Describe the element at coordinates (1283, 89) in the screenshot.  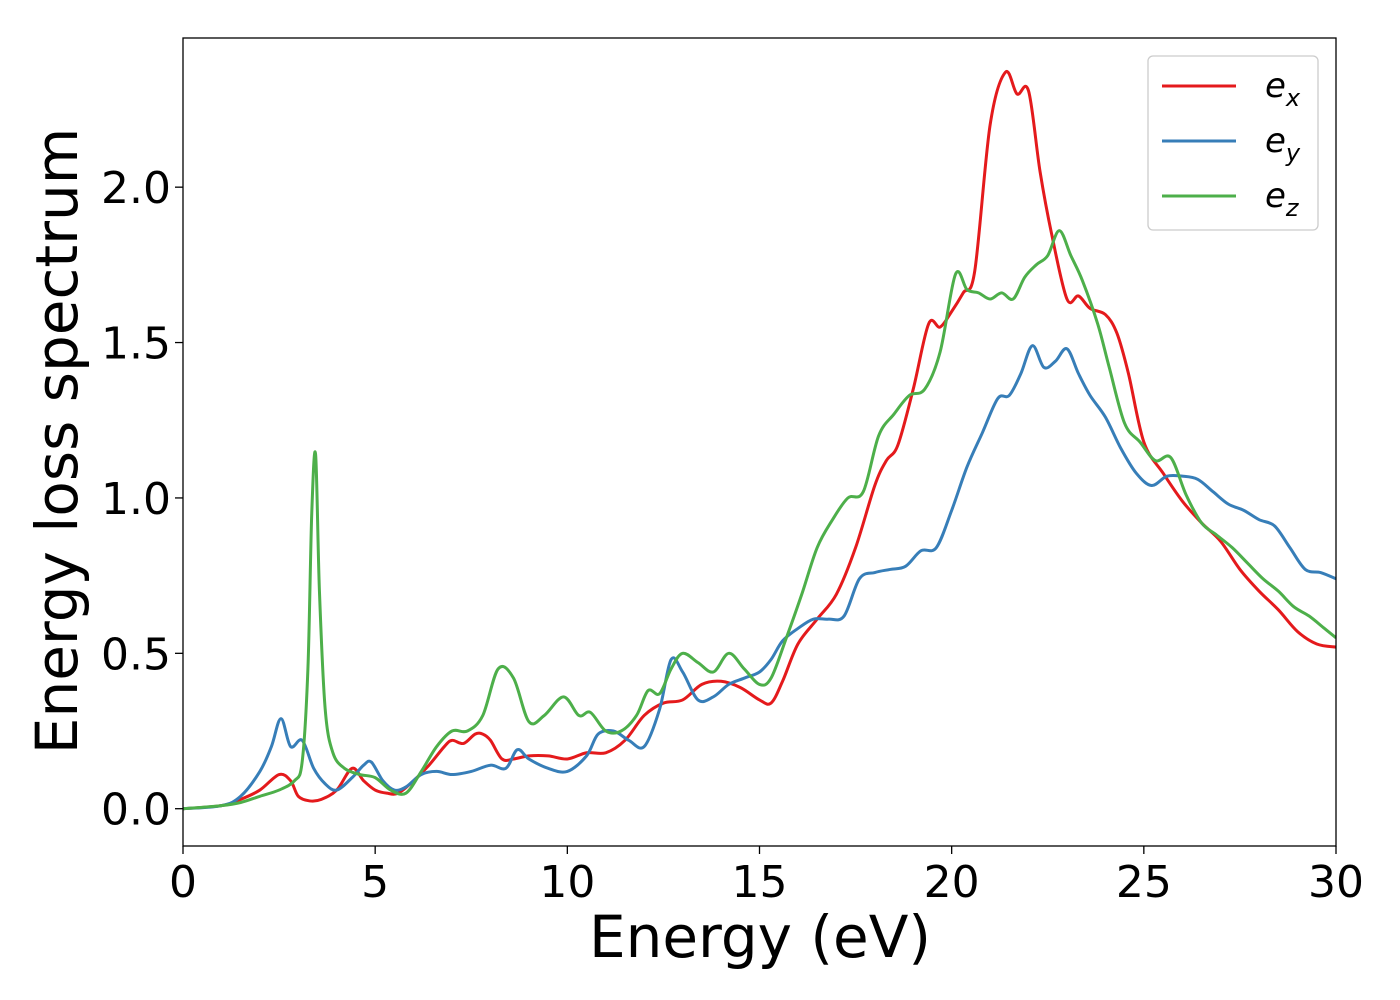
I see `legend-entry-ex: ex` at that location.